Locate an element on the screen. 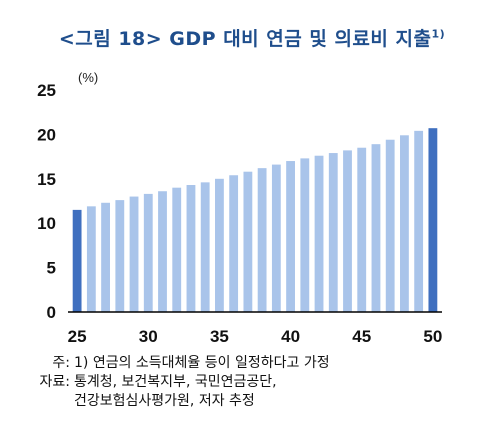  chart-title-text: <그림 18> GDP 대비 연금 및 의료비 지출 is located at coordinates (245, 39).